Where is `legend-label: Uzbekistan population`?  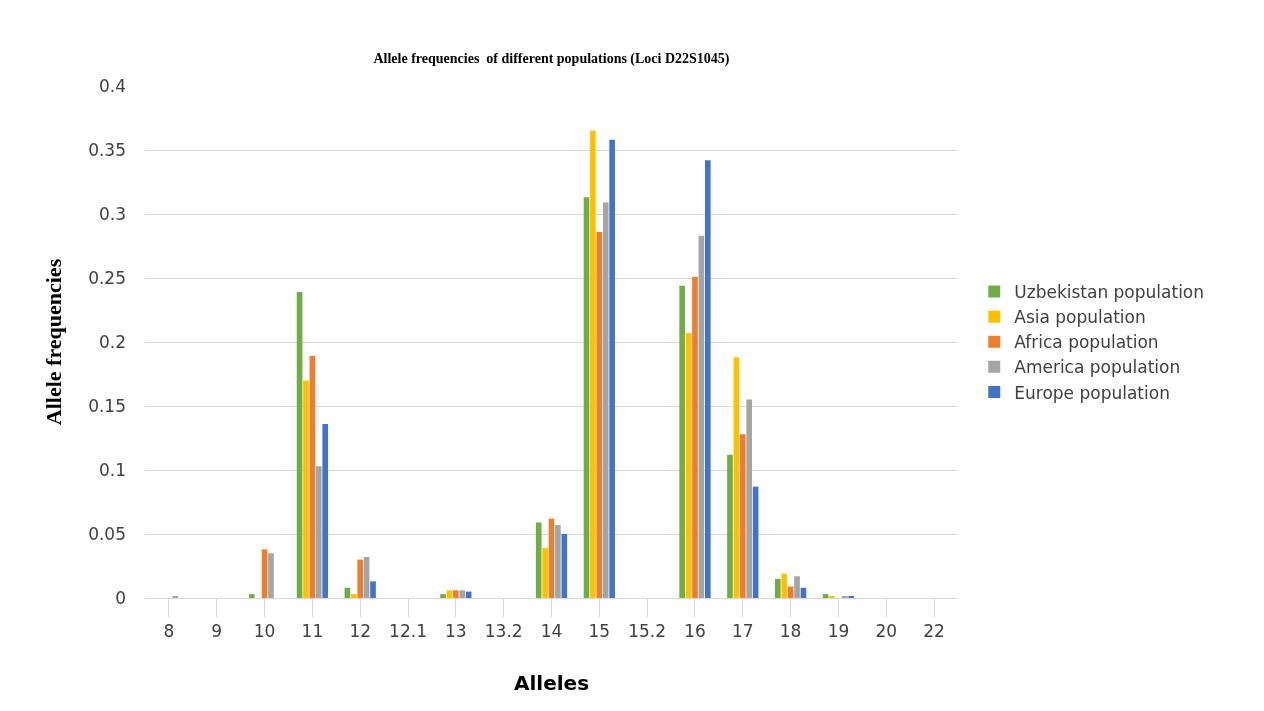
legend-label: Uzbekistan population is located at coordinates (1109, 292).